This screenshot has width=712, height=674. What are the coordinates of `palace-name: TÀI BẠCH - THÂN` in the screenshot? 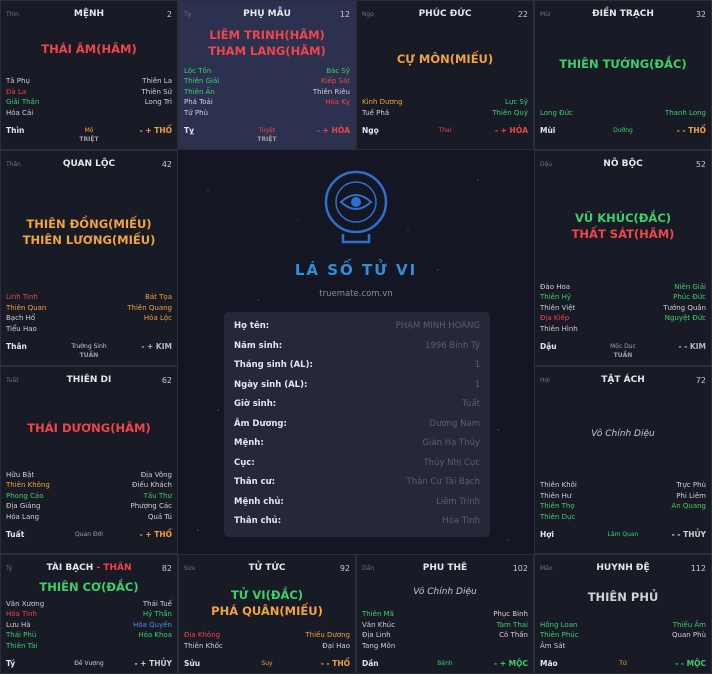 It's located at (89, 568).